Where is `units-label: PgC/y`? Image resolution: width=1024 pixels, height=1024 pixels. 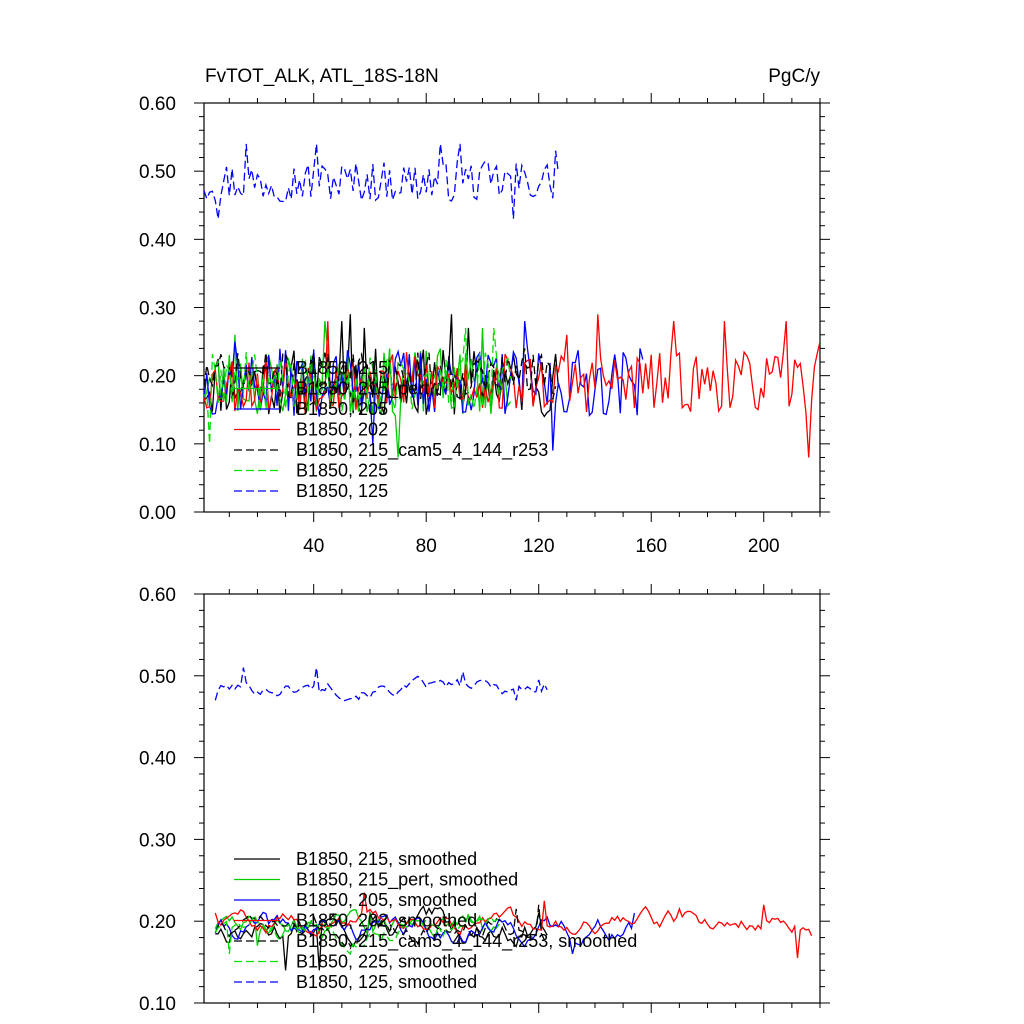 units-label: PgC/y is located at coordinates (794, 76).